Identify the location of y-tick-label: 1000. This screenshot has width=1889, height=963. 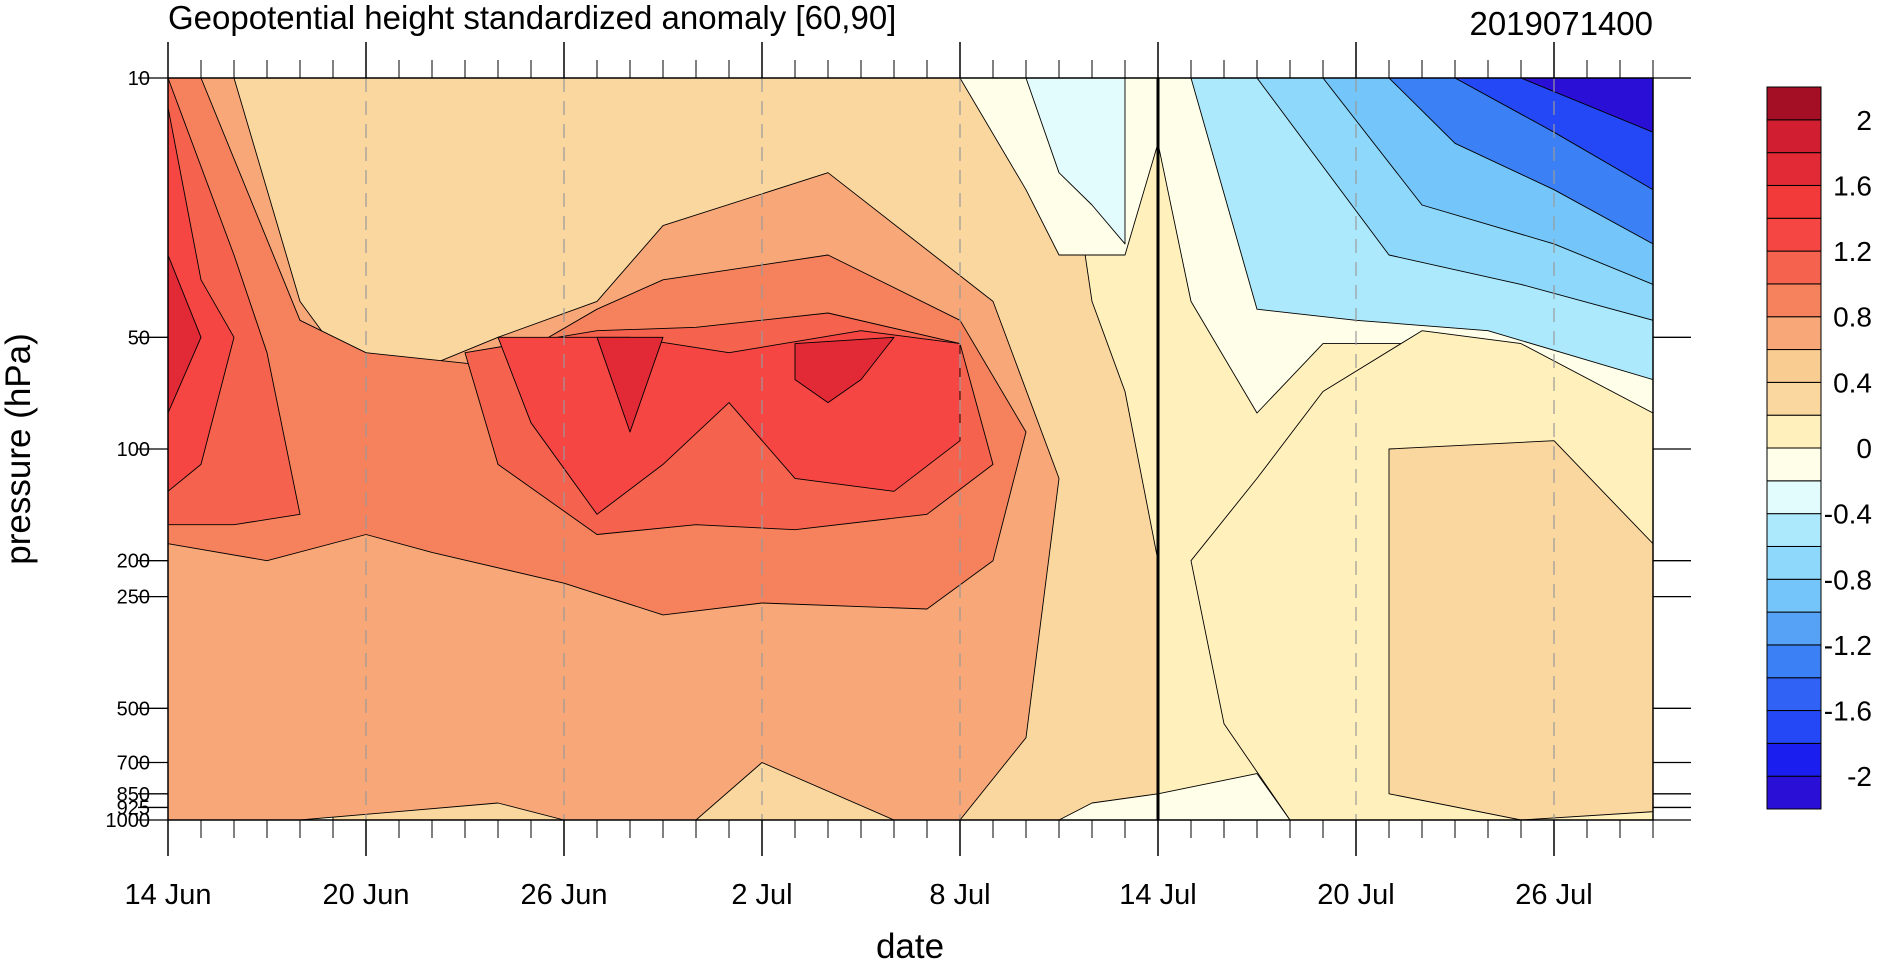
(128, 821).